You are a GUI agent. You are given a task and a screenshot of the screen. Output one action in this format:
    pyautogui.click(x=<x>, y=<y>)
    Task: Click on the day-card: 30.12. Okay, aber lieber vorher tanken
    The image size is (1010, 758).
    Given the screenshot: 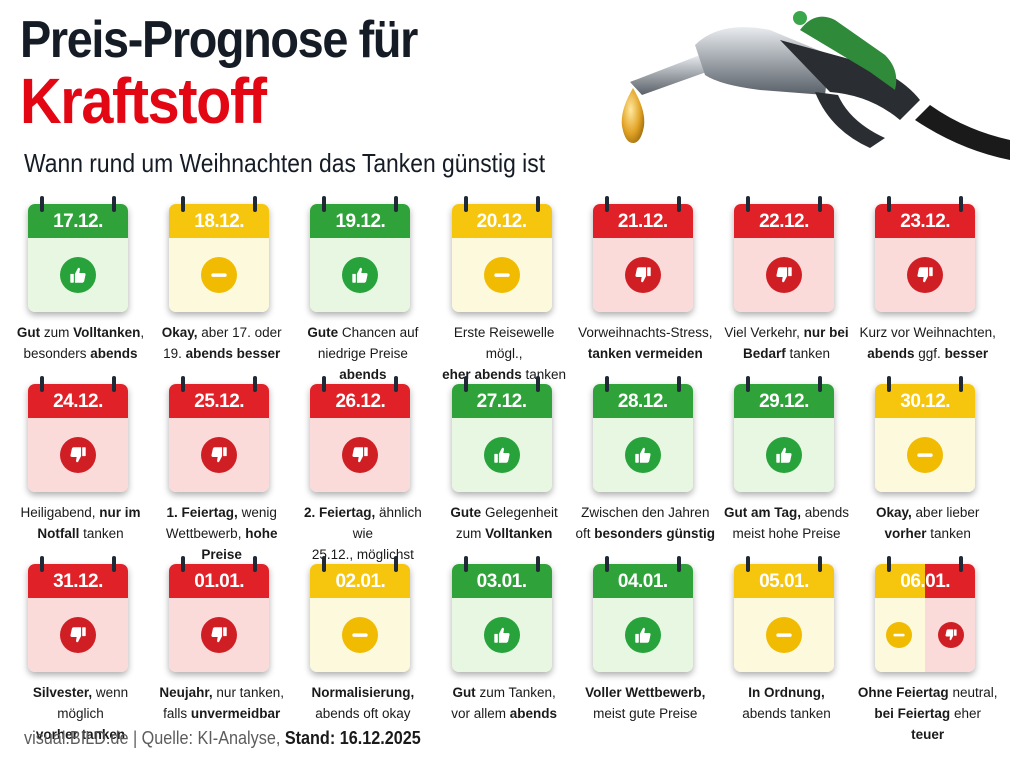 What is the action you would take?
    pyautogui.click(x=927, y=465)
    